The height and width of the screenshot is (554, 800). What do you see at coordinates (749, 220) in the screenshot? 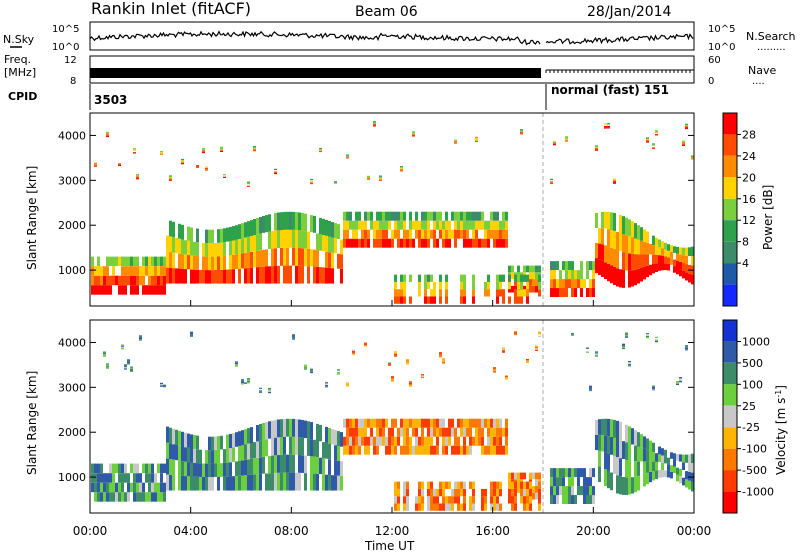
I see `colorbar-tick-label: 12` at bounding box center [749, 220].